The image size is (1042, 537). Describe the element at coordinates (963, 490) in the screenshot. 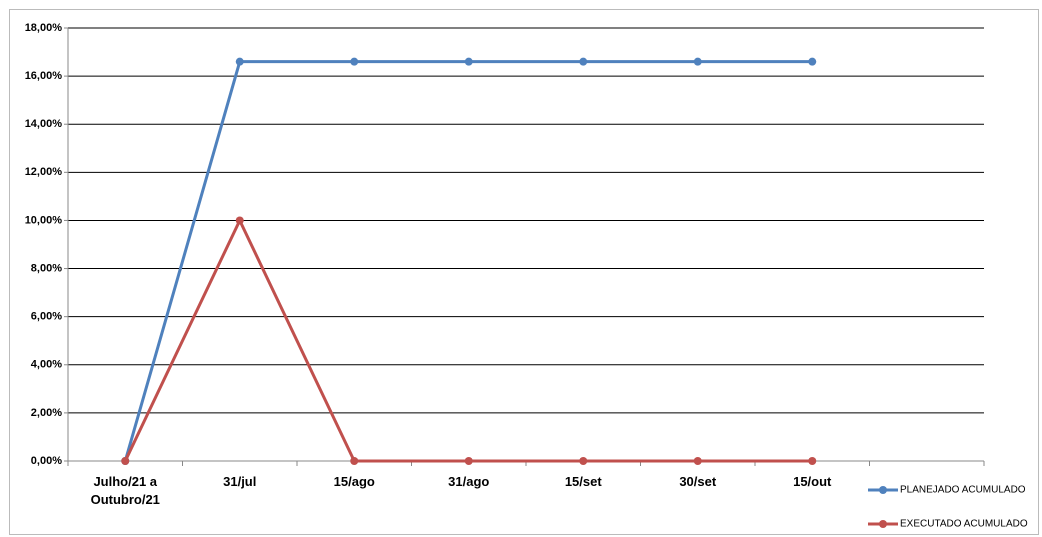

I see `legend-label: PLANEJADO ACUMULADO` at that location.